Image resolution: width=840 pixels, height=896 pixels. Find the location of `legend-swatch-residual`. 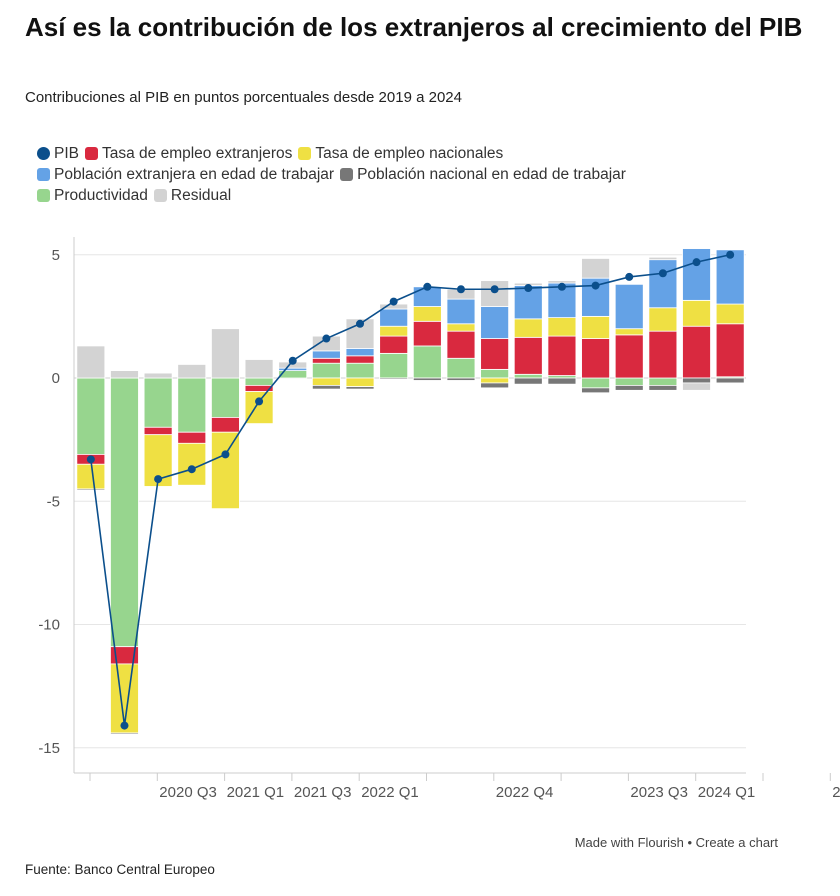

legend-swatch-residual is located at coordinates (160, 195).